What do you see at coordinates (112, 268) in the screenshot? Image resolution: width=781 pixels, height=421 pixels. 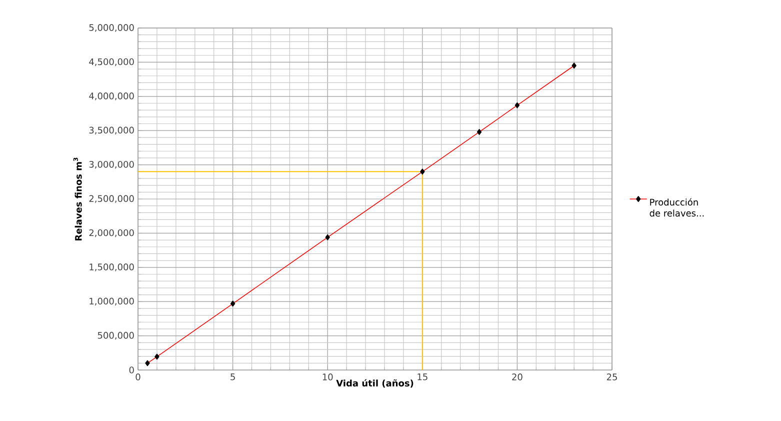 I see `y-tick-label: 1,500,000` at bounding box center [112, 268].